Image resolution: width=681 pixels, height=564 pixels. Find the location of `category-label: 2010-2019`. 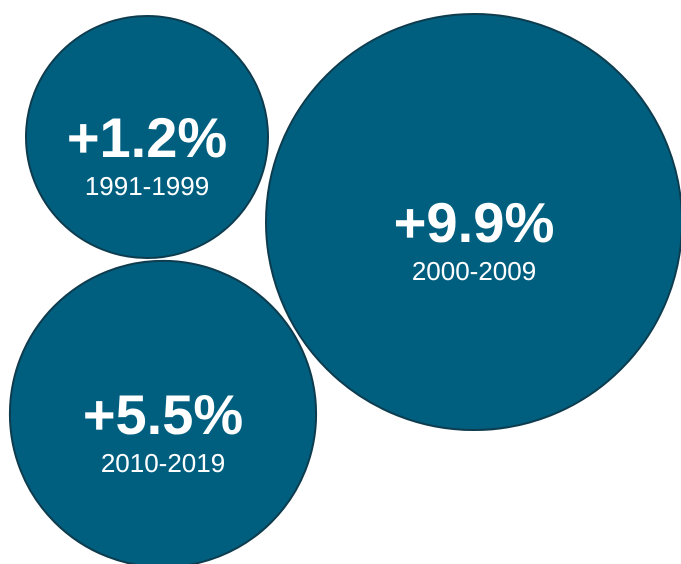

category-label: 2010-2019 is located at coordinates (163, 463).